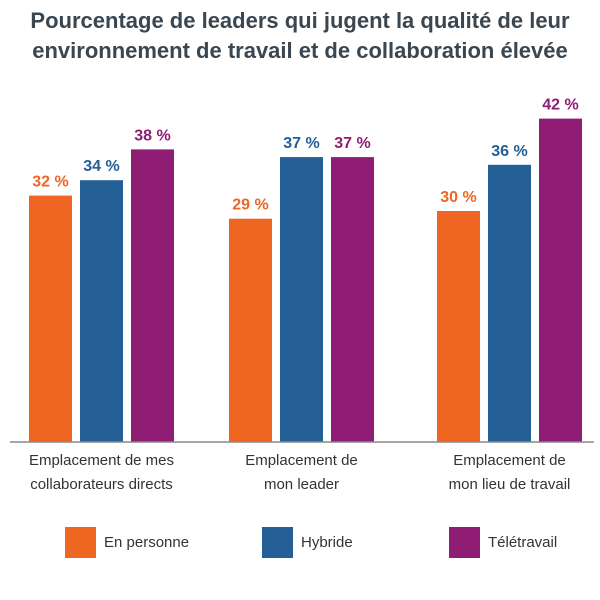  What do you see at coordinates (50, 182) in the screenshot?
I see `data-label-1-1: 32 %` at bounding box center [50, 182].